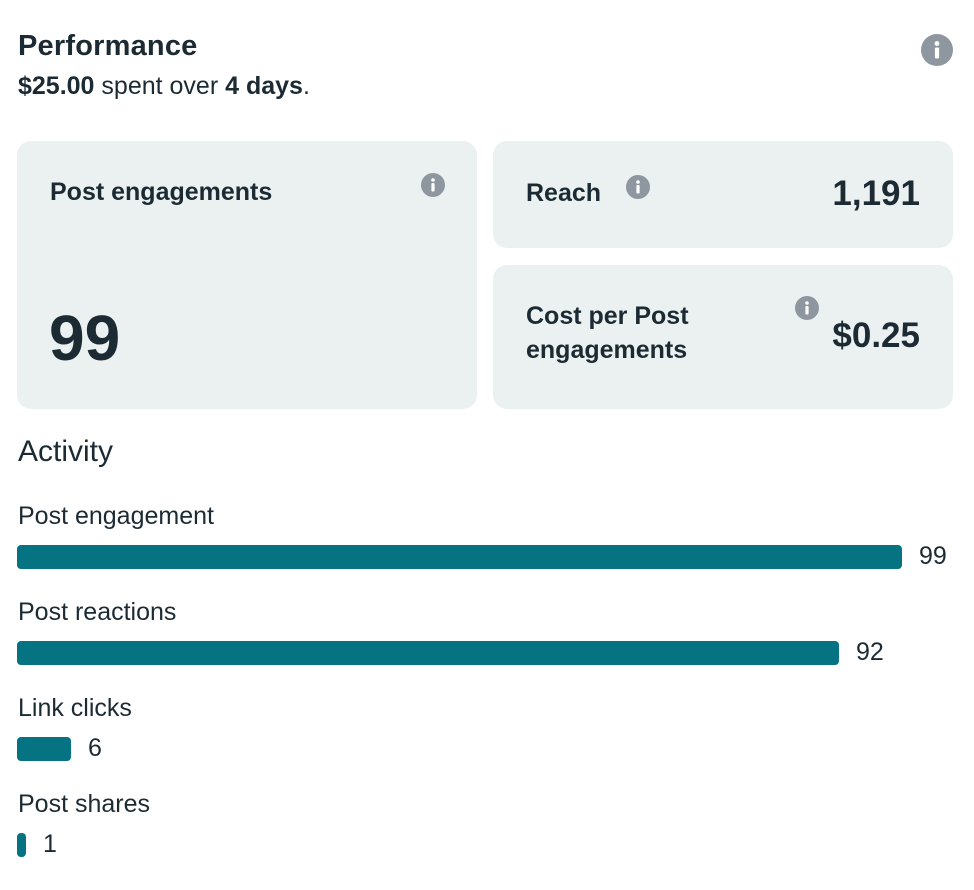  I want to click on cost-label-line1: Cost per Post, so click(607, 316).